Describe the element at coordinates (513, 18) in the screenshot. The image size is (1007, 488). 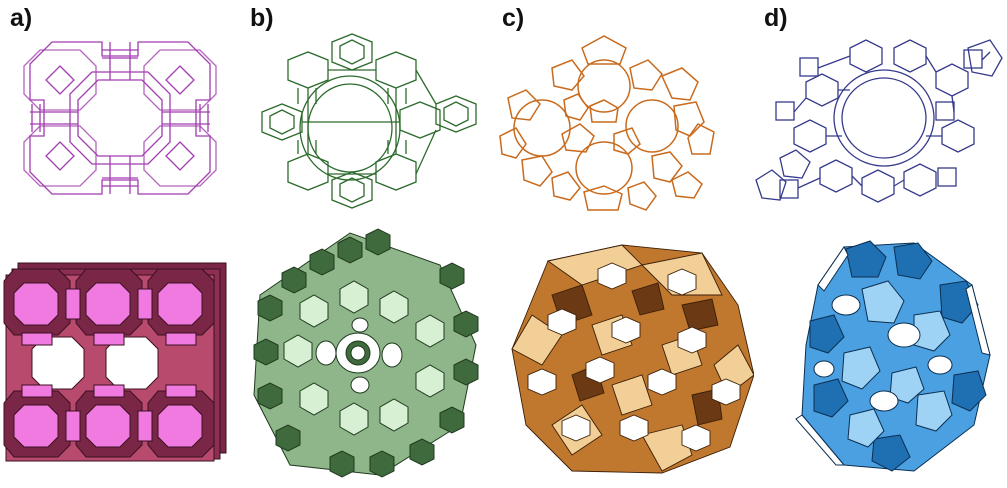
I see `panel-label-c: c)` at that location.